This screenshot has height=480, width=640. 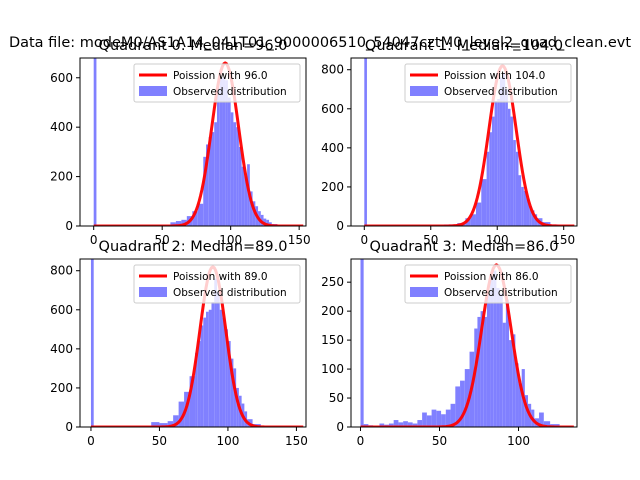 I want to click on legend-fit-label: Poission with 104.0, so click(x=494, y=76).